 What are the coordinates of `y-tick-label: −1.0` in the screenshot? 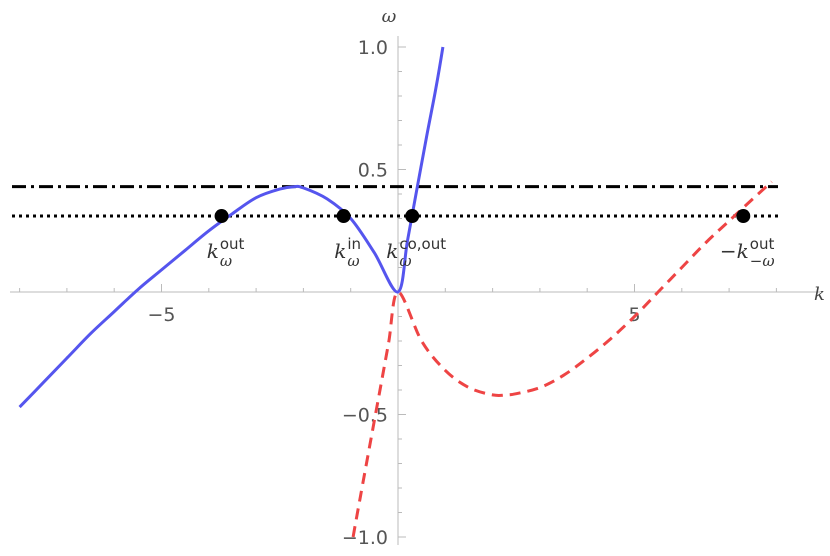 It's located at (365, 538).